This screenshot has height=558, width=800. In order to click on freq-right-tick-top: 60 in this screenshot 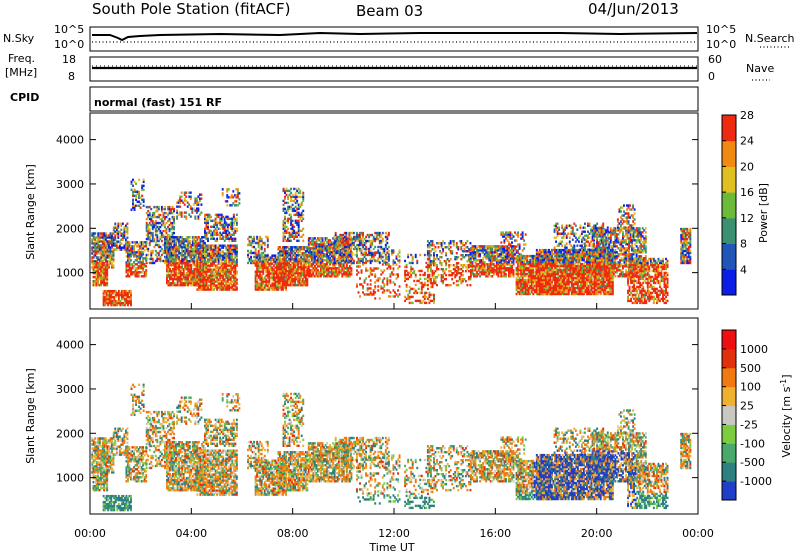, I will do `click(715, 59)`.